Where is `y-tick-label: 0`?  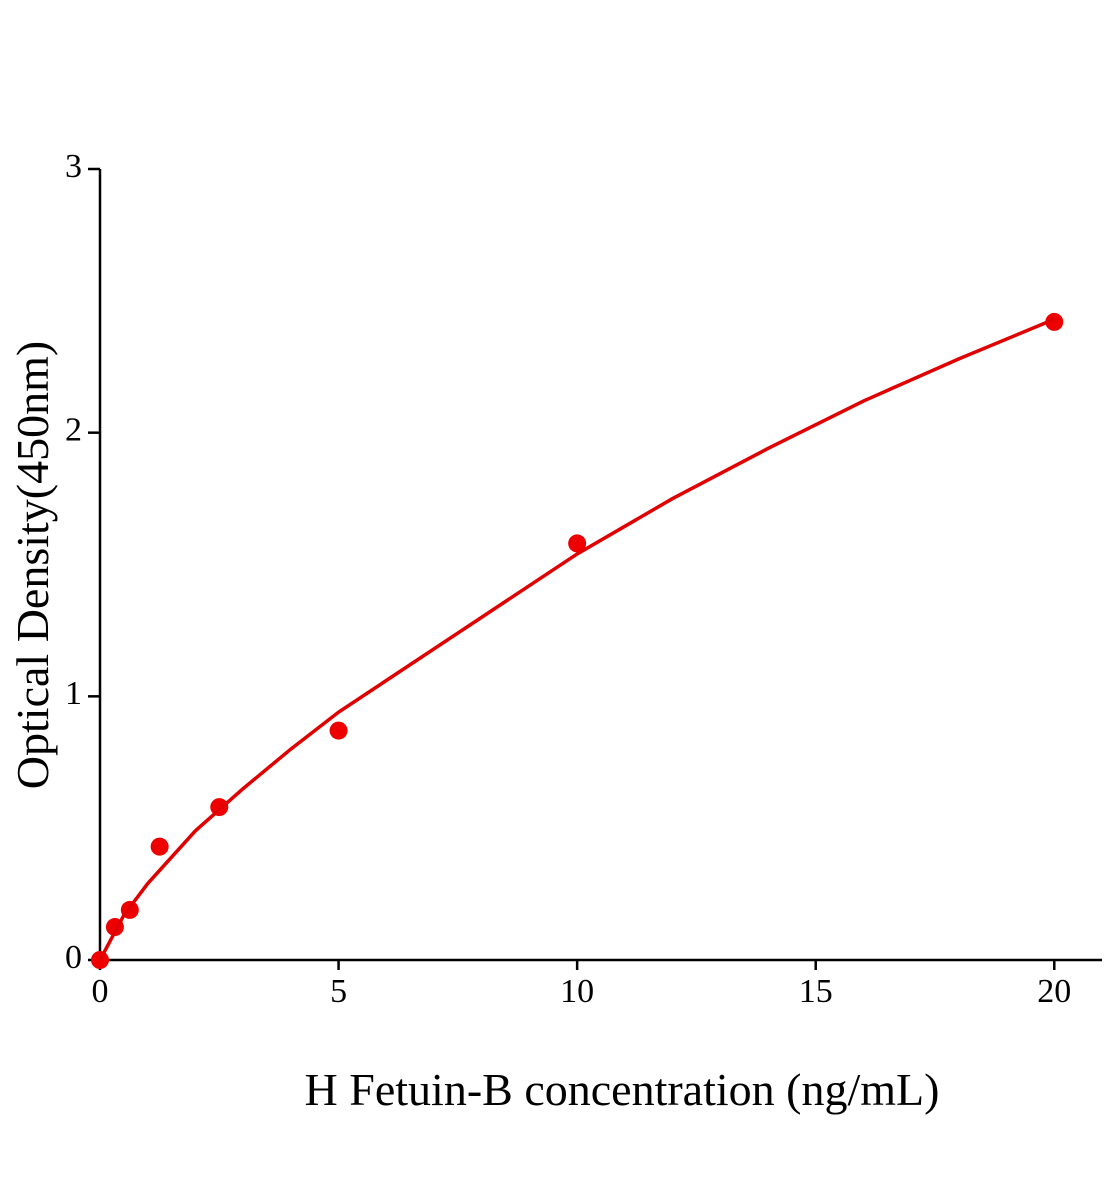
y-tick-label: 0 is located at coordinates (73, 957).